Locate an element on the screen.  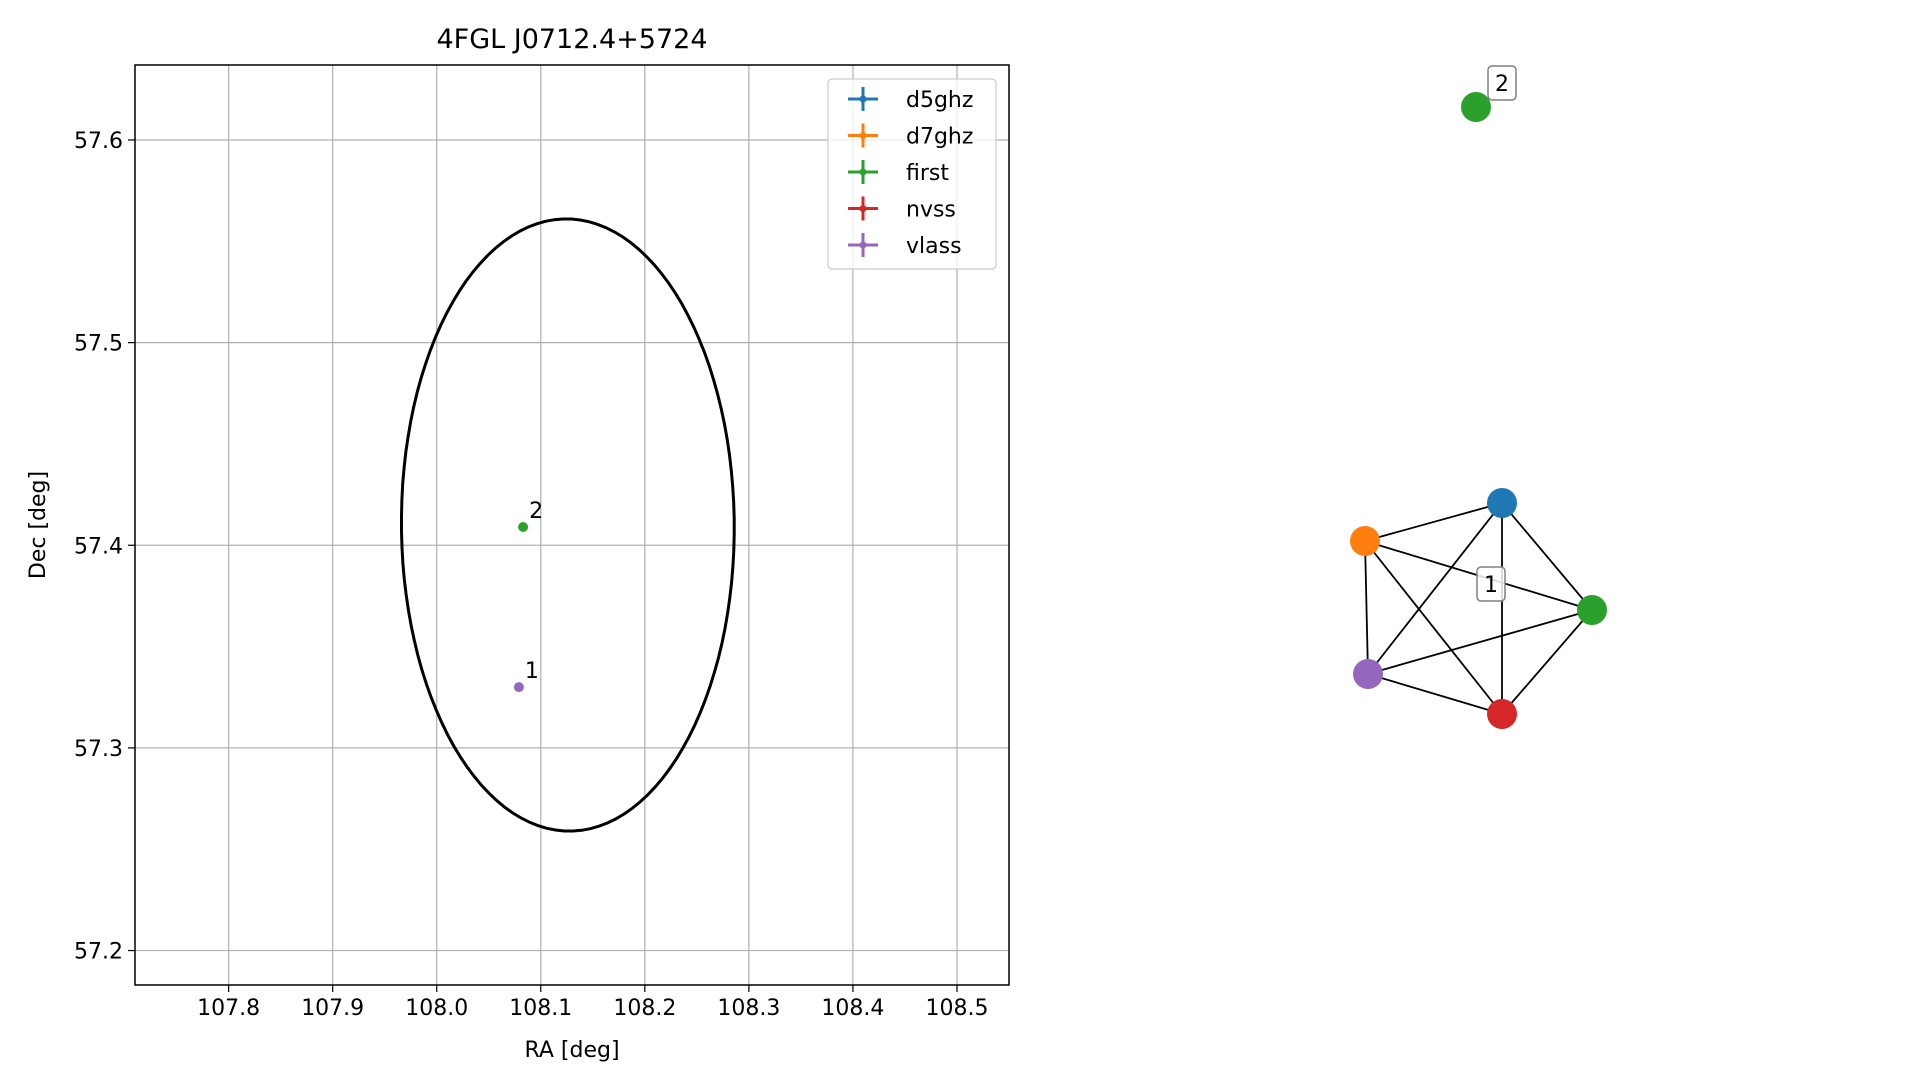
graph-component-labels: 12 is located at coordinates (1496, 333).